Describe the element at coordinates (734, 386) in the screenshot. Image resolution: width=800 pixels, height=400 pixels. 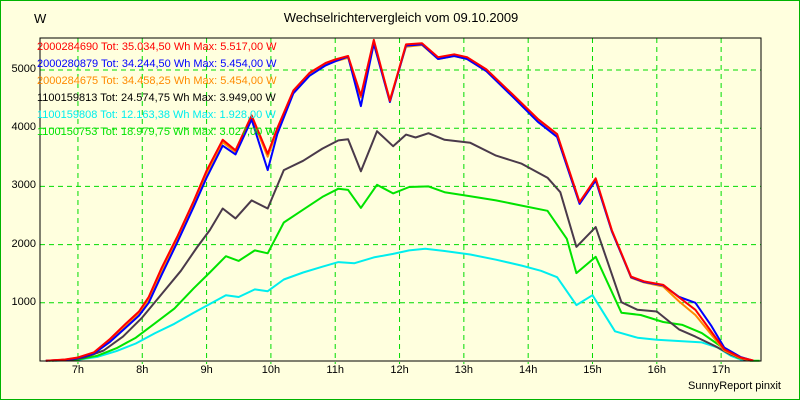
I see `footer-credit: SunnyReport pinxit` at that location.